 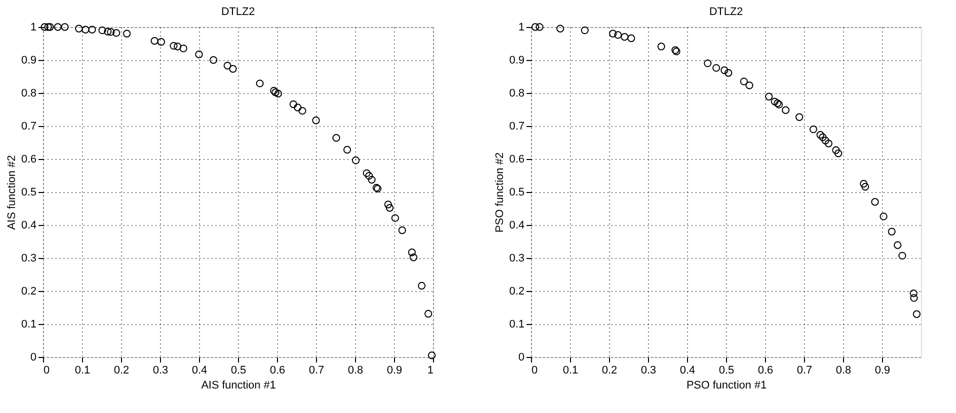 What do you see at coordinates (570, 370) in the screenshot?
I see `x-tick-label: 0.1` at bounding box center [570, 370].